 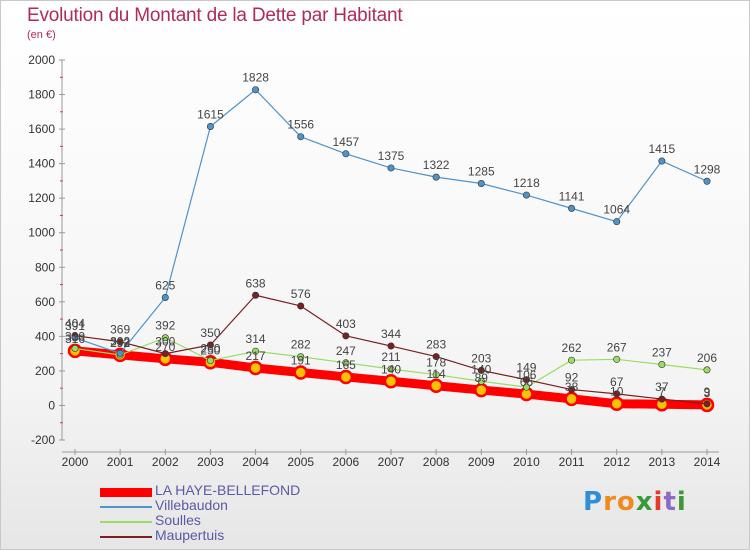 What do you see at coordinates (41, 60) in the screenshot?
I see `y-tick-label: 2000` at bounding box center [41, 60].